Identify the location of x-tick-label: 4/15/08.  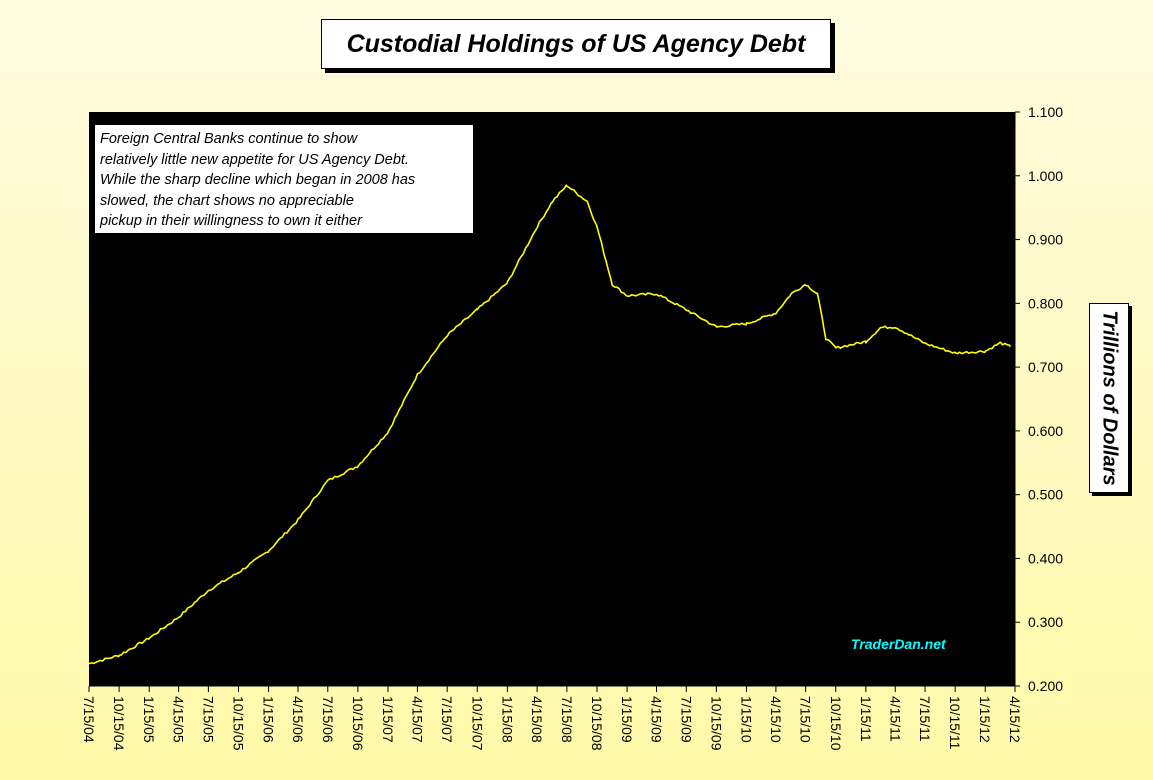
(537, 719).